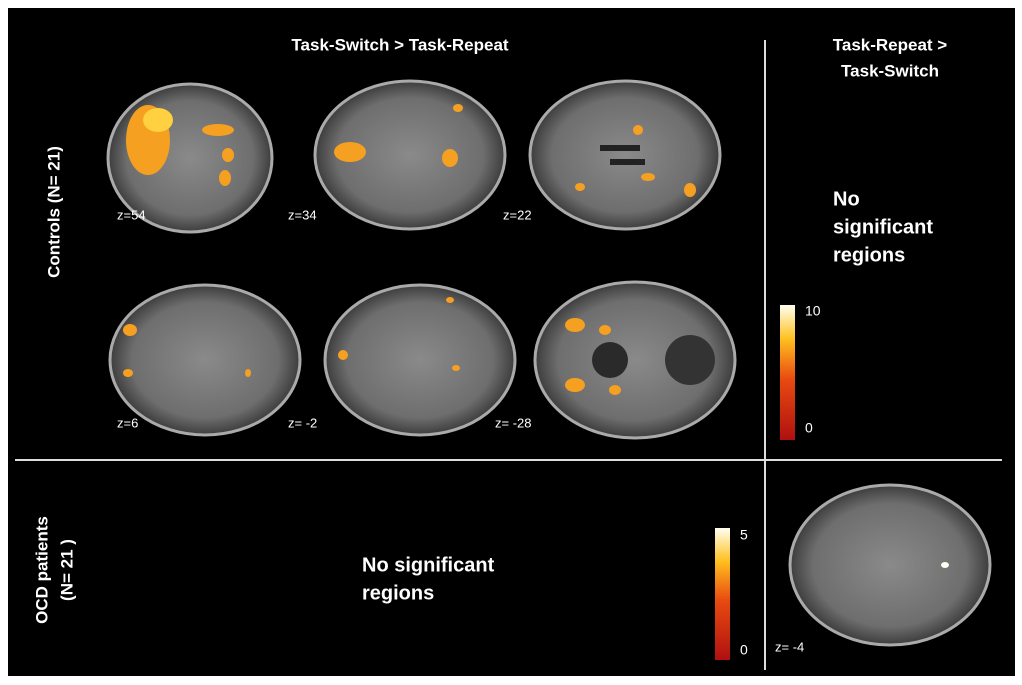  I want to click on slice-label: z=6, so click(127, 422).